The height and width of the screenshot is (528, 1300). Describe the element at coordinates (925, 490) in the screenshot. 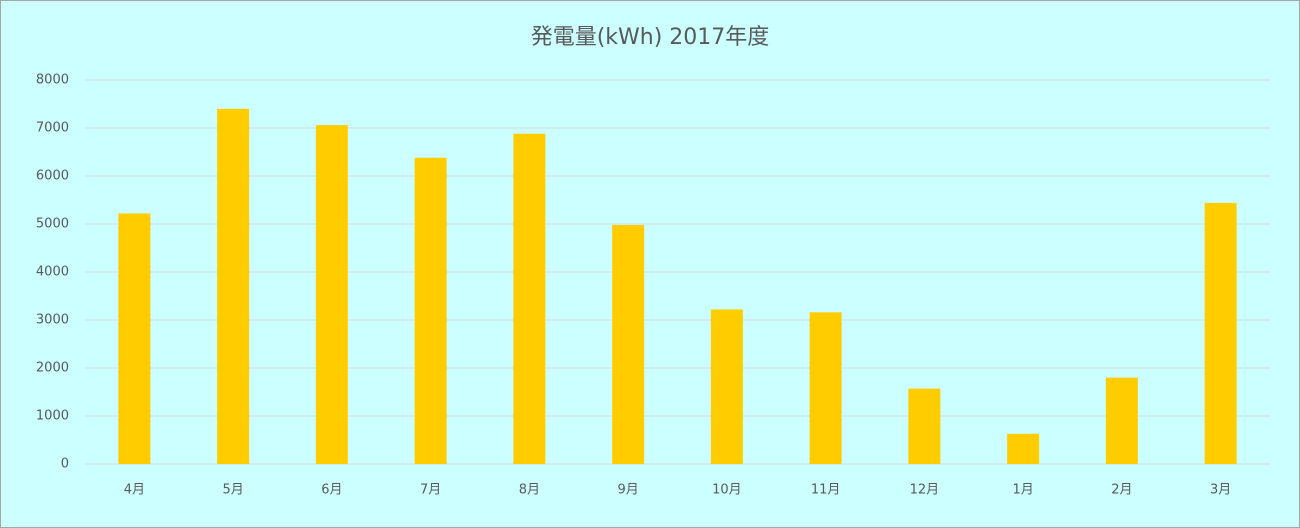

I see `x-tick-label: 12月` at that location.